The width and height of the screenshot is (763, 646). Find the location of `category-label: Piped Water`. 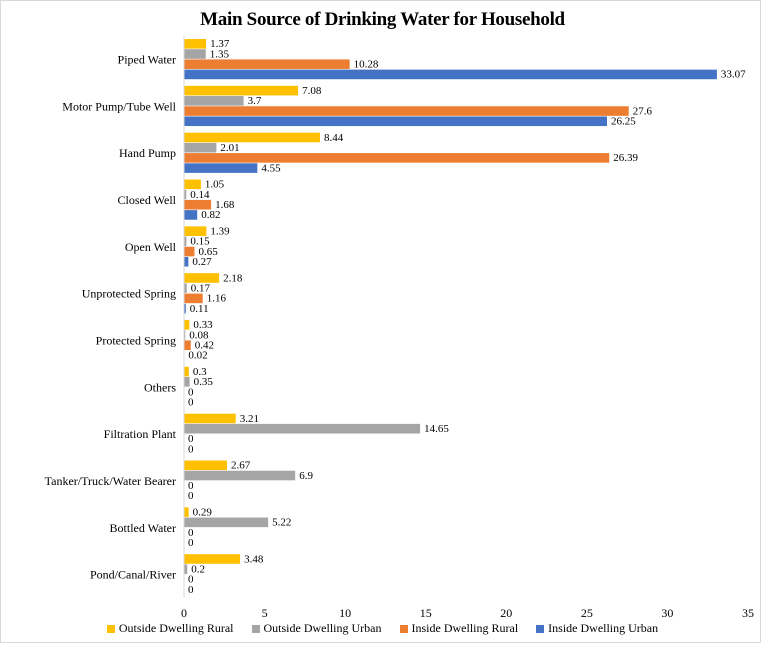

category-label: Piped Water is located at coordinates (147, 59).